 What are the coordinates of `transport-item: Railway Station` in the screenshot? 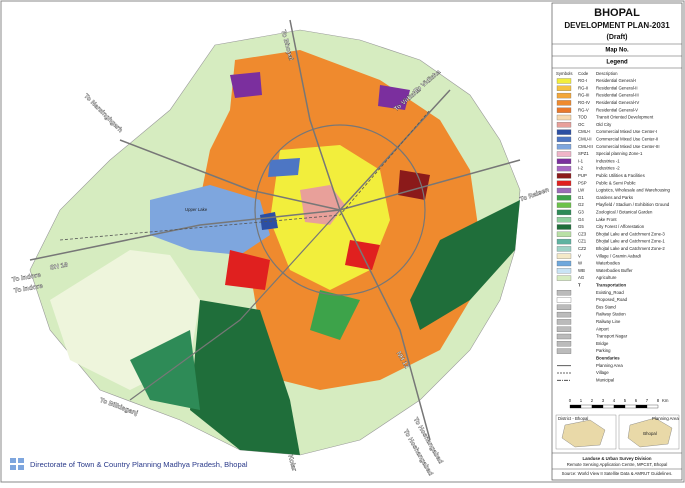 It's located at (611, 314).